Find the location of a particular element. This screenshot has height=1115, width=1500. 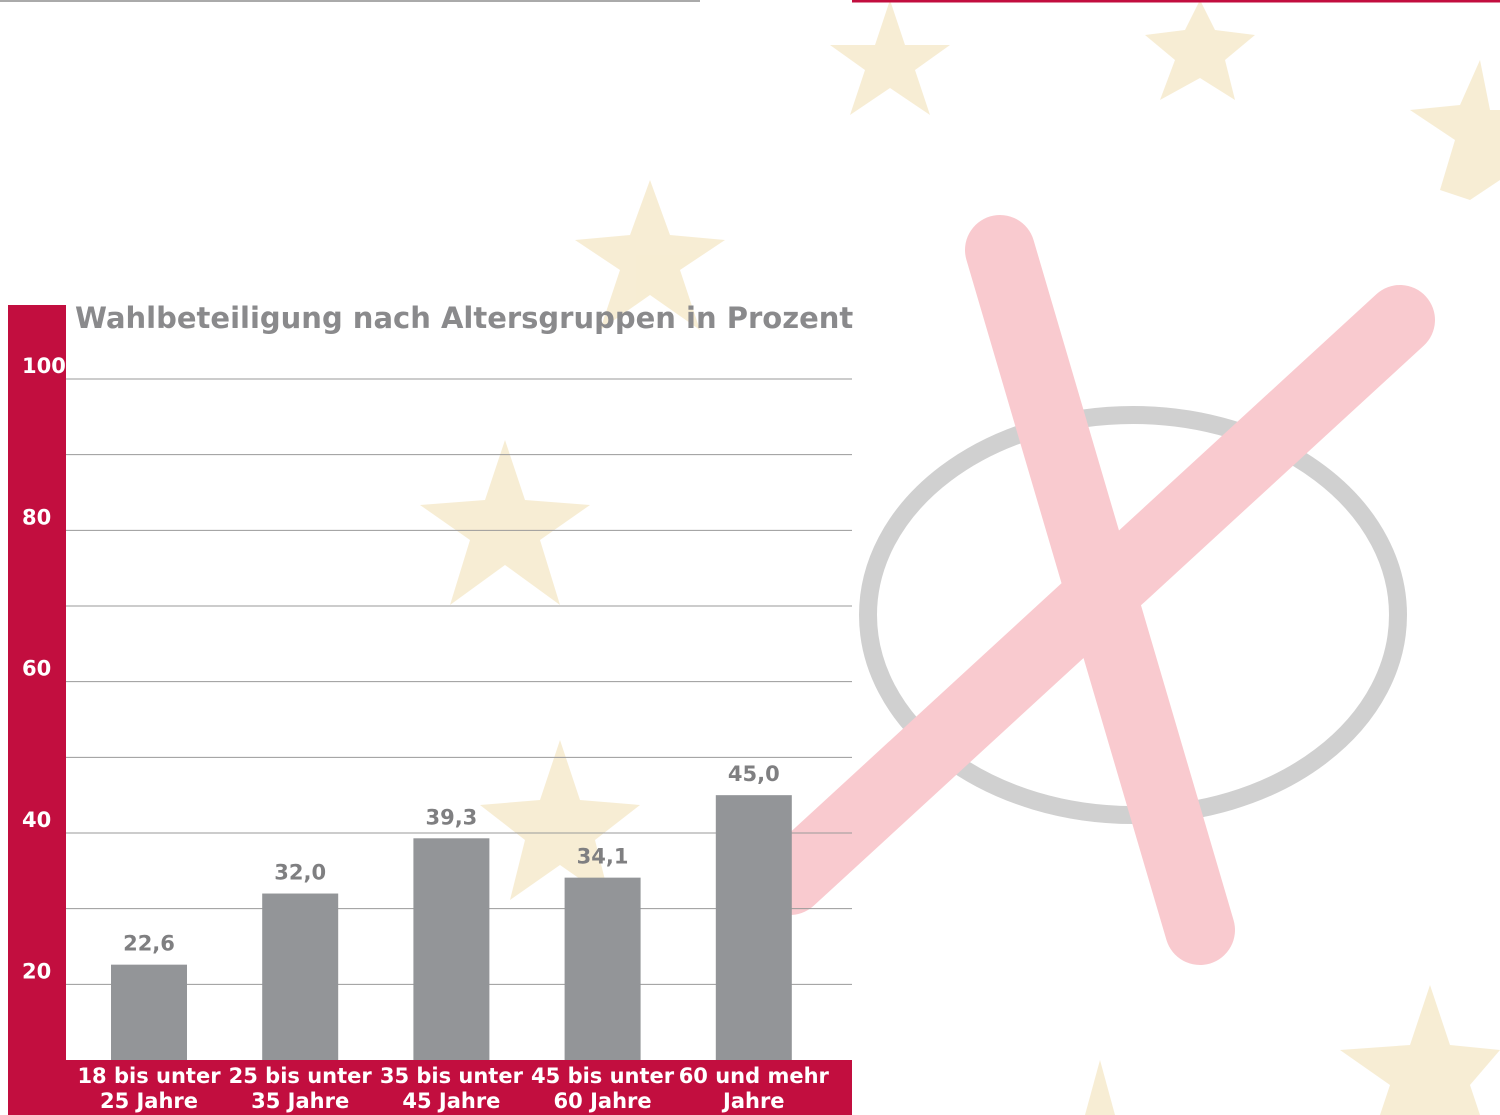

value-label: 22,6 is located at coordinates (149, 944).